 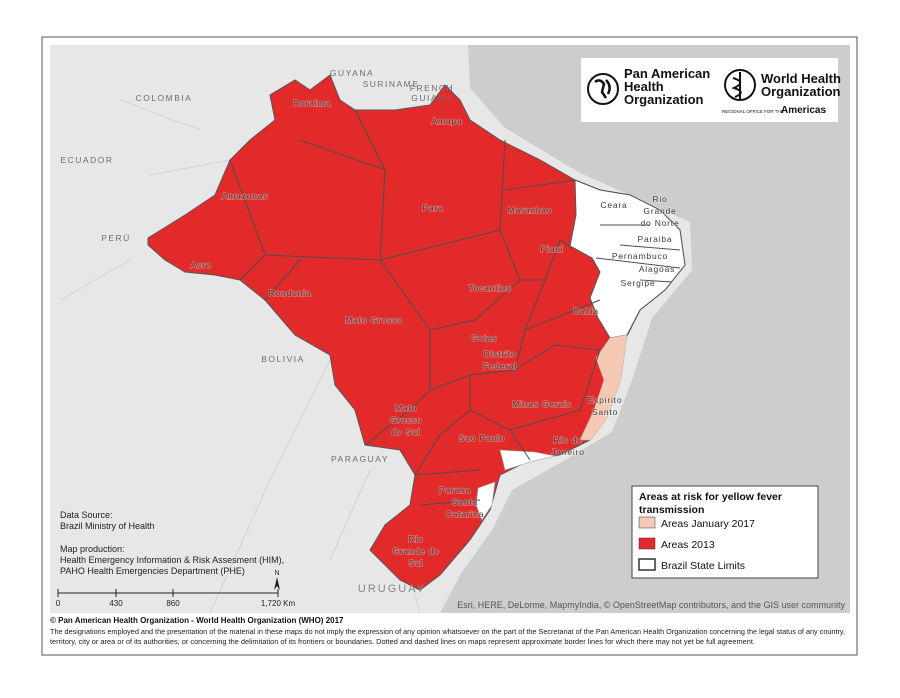 I want to click on state-label: Rio de, so click(x=567, y=440).